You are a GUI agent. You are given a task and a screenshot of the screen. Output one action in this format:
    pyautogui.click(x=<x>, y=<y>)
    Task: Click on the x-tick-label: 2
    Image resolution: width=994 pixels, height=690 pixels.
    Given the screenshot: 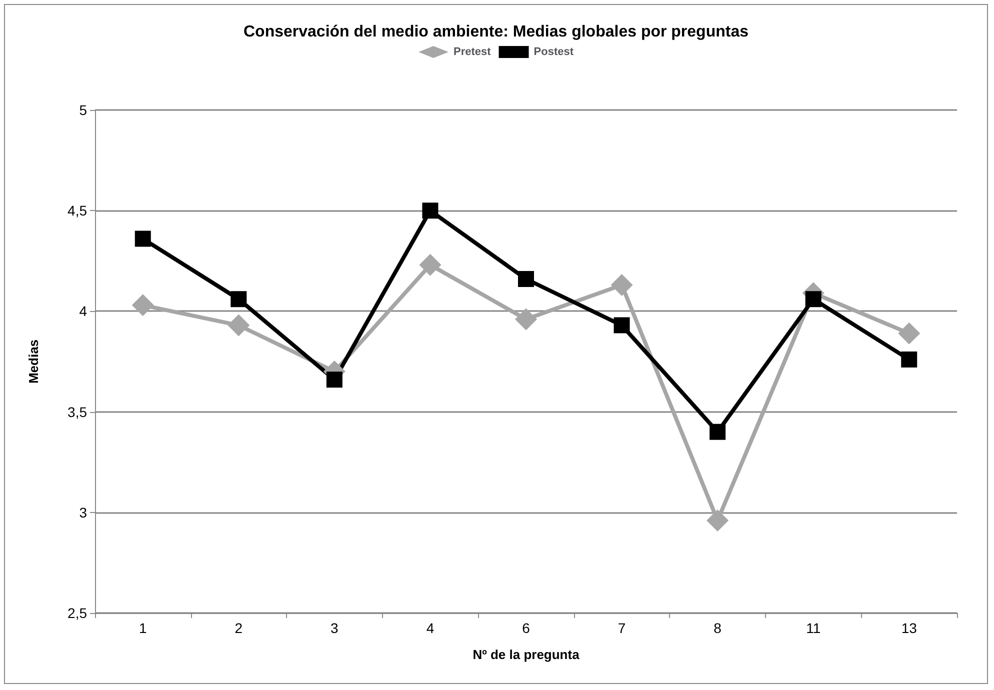 What is the action you would take?
    pyautogui.click(x=238, y=628)
    